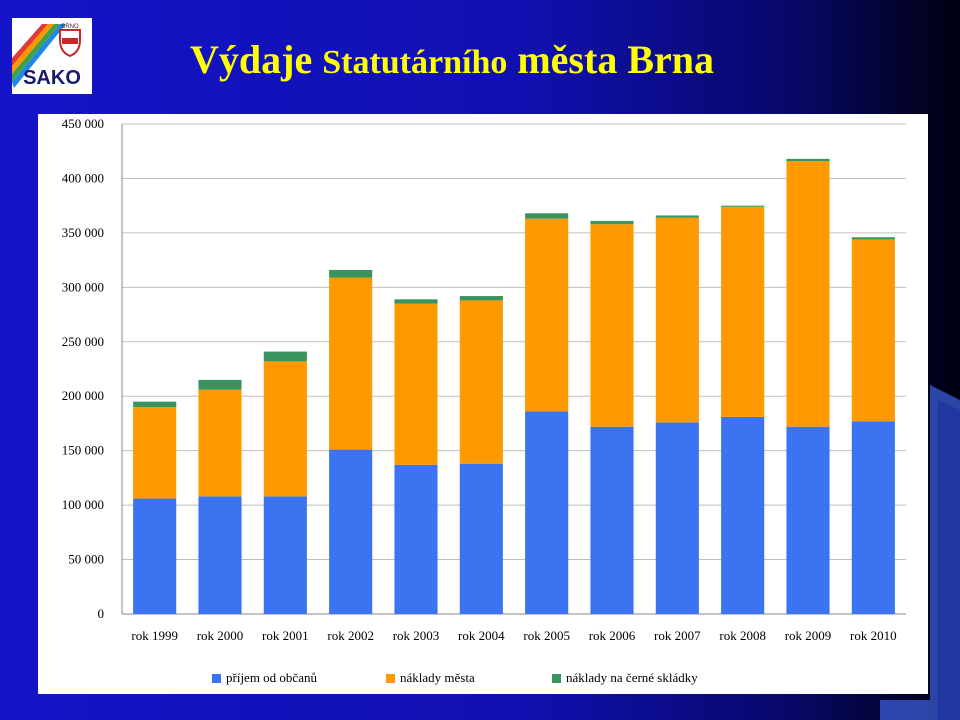 This screenshot has width=960, height=720. I want to click on logo-text: SAKO, so click(52, 78).